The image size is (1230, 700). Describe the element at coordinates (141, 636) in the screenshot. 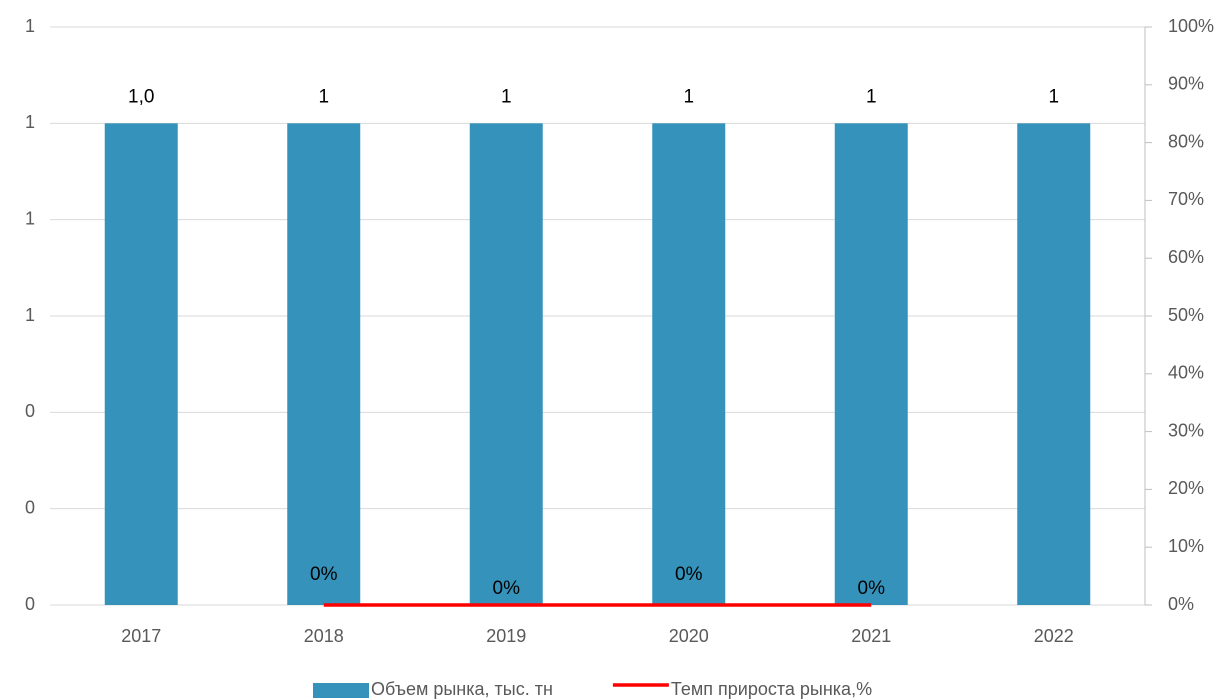

I see `x-tick-label: 2017` at that location.